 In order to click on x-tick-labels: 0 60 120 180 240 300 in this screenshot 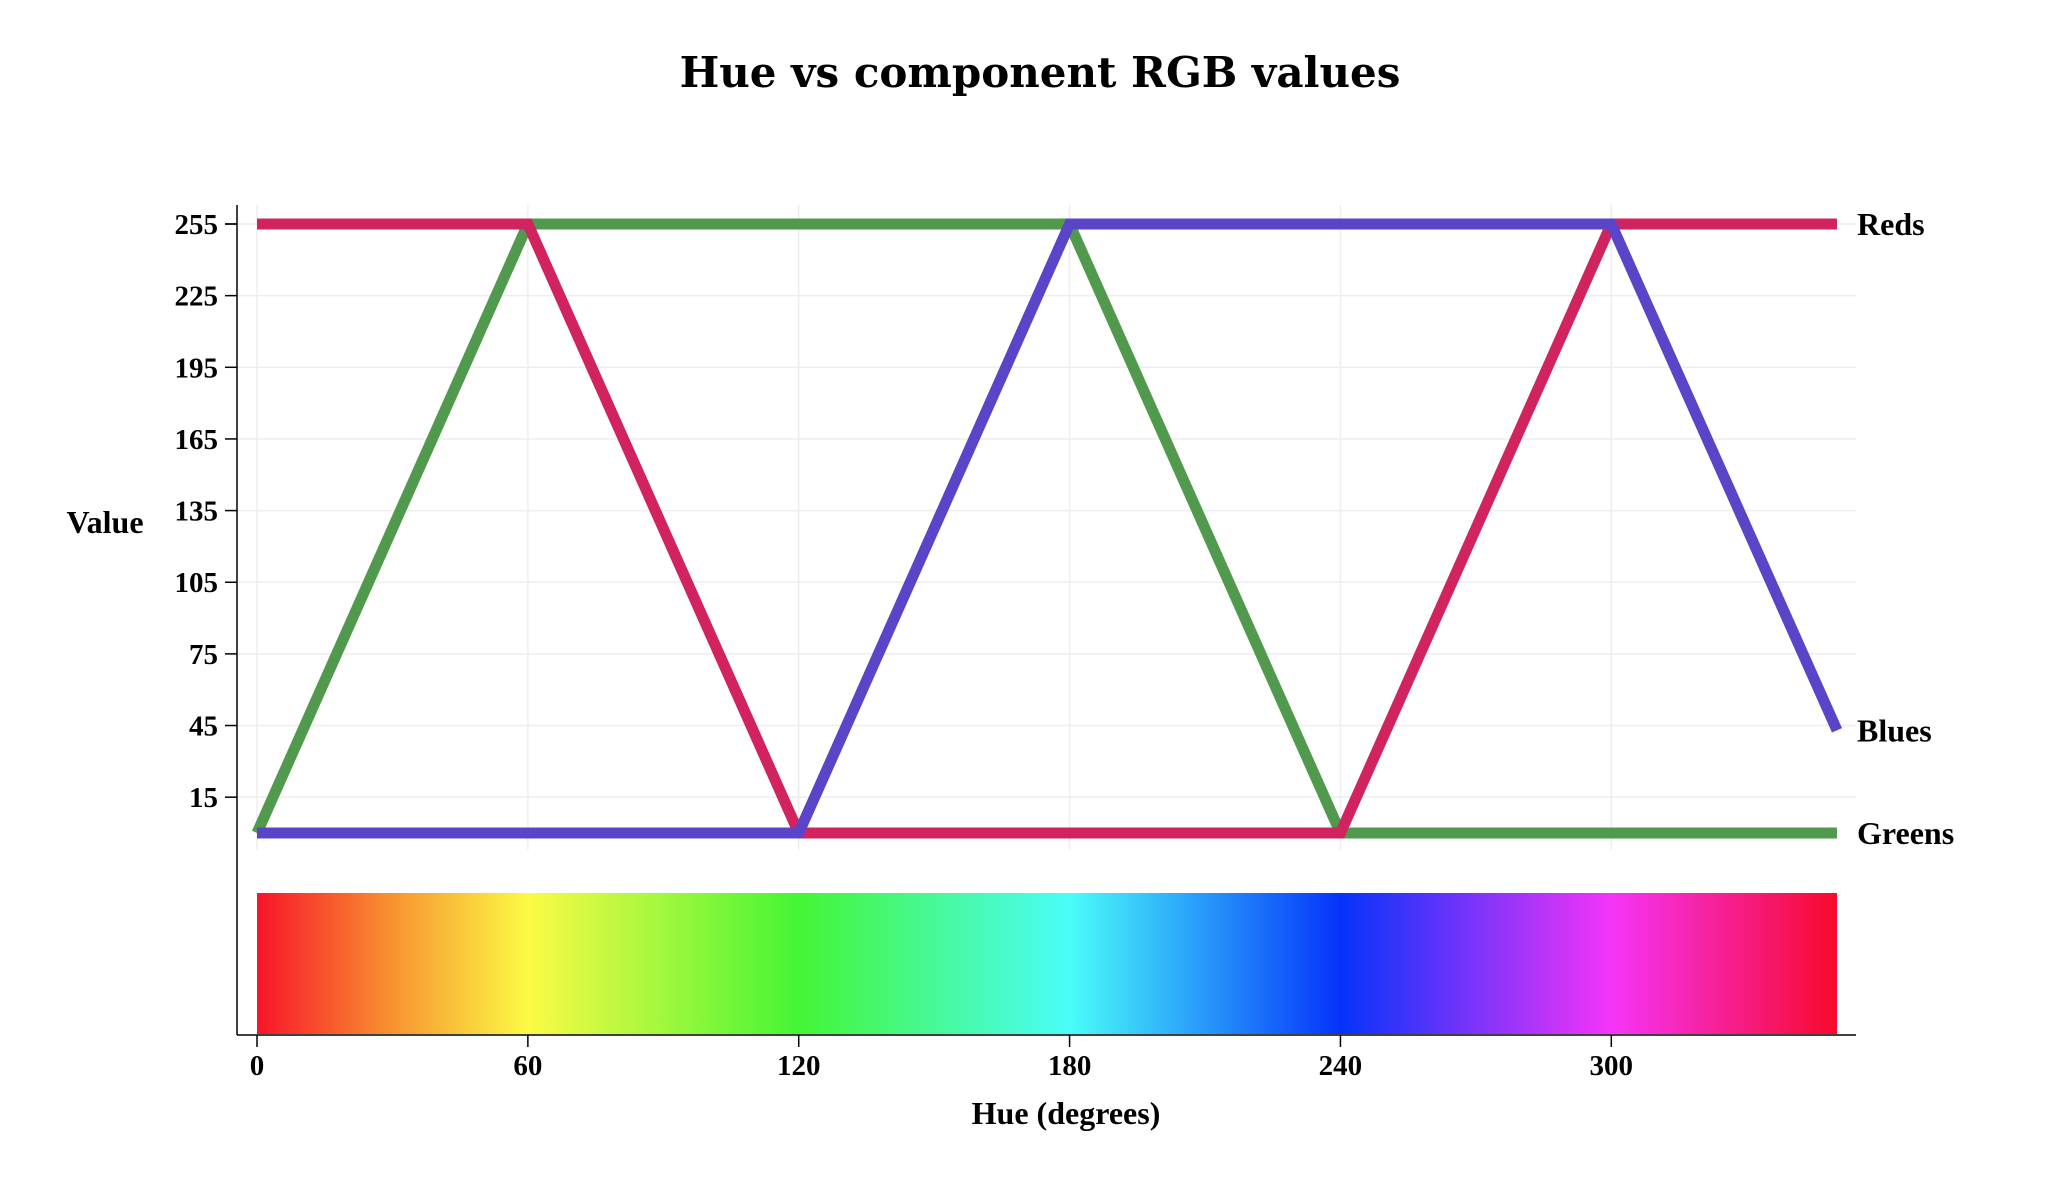, I will do `click(941, 1066)`.